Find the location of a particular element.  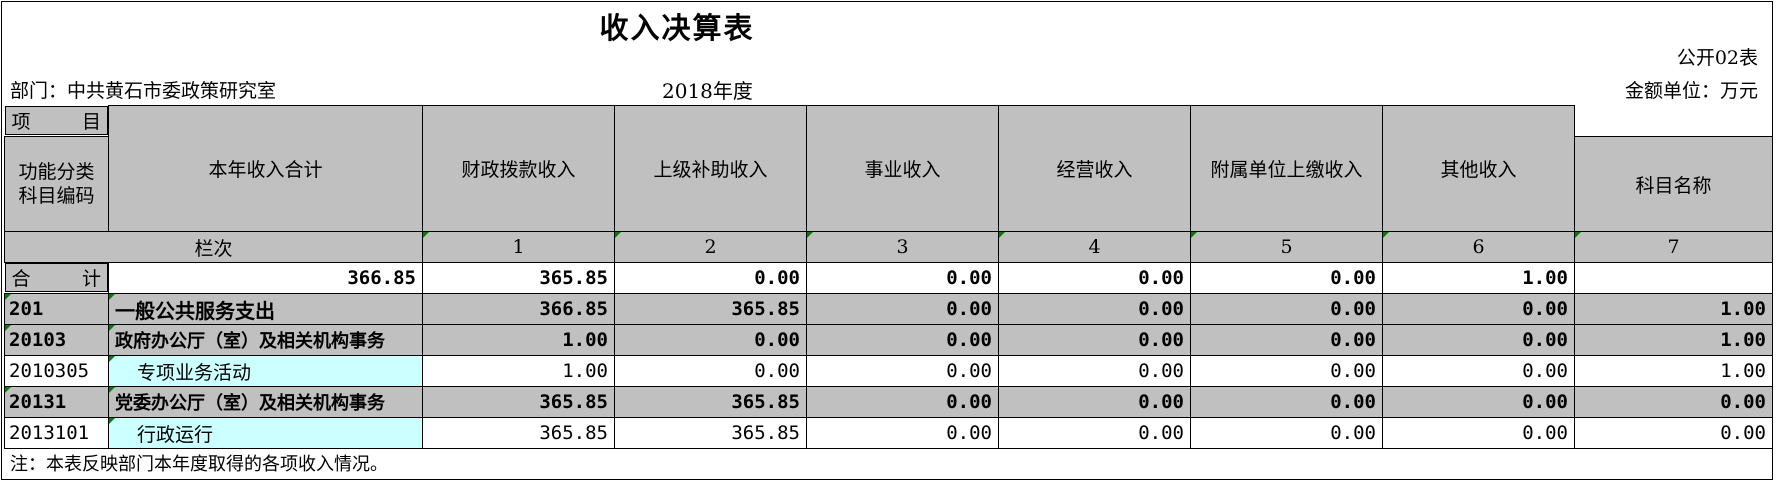

row-code: 201 is located at coordinates (56, 309).